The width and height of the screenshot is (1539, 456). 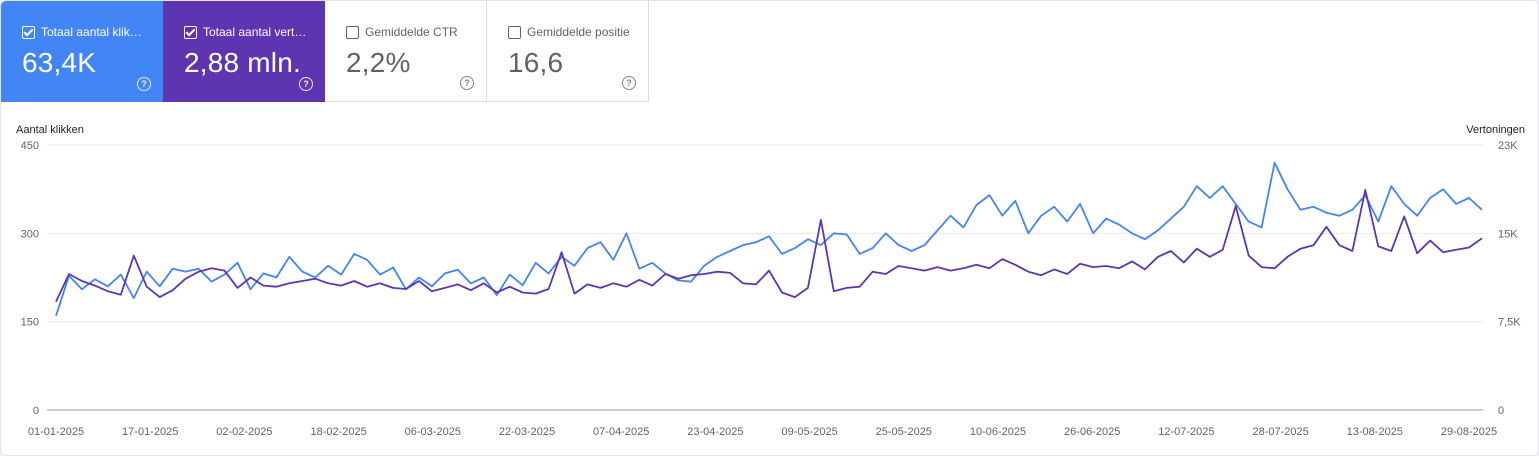 What do you see at coordinates (36, 411) in the screenshot?
I see `y-left-tick-label: 0` at bounding box center [36, 411].